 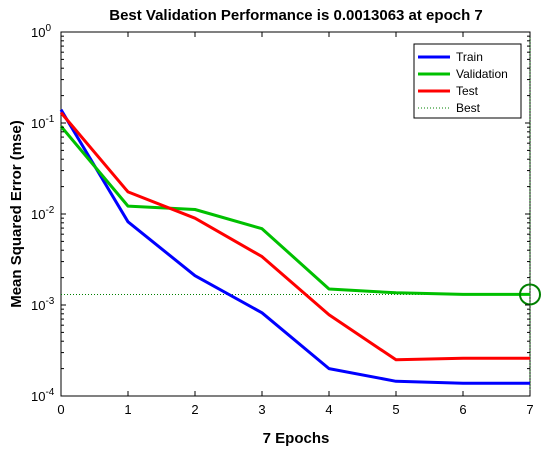 I want to click on y-tick-label: 10⁰, so click(x=41, y=31).